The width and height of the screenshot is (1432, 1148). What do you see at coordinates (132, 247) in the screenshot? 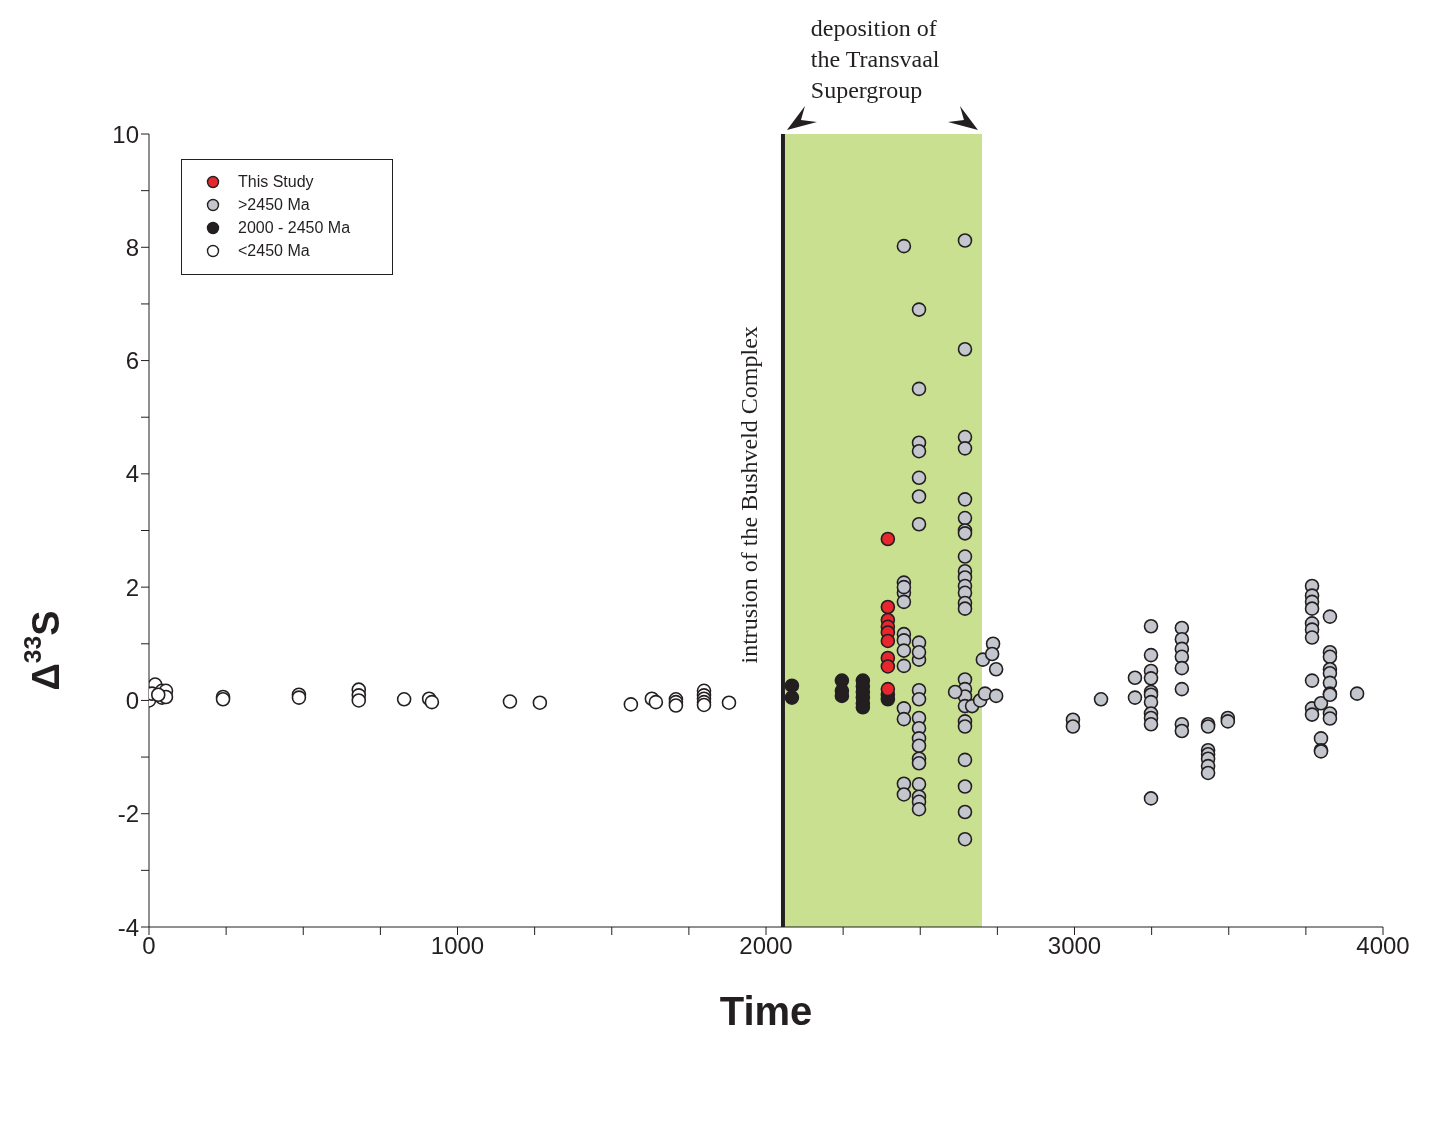
I see `y-tick-label: 8` at bounding box center [132, 247].